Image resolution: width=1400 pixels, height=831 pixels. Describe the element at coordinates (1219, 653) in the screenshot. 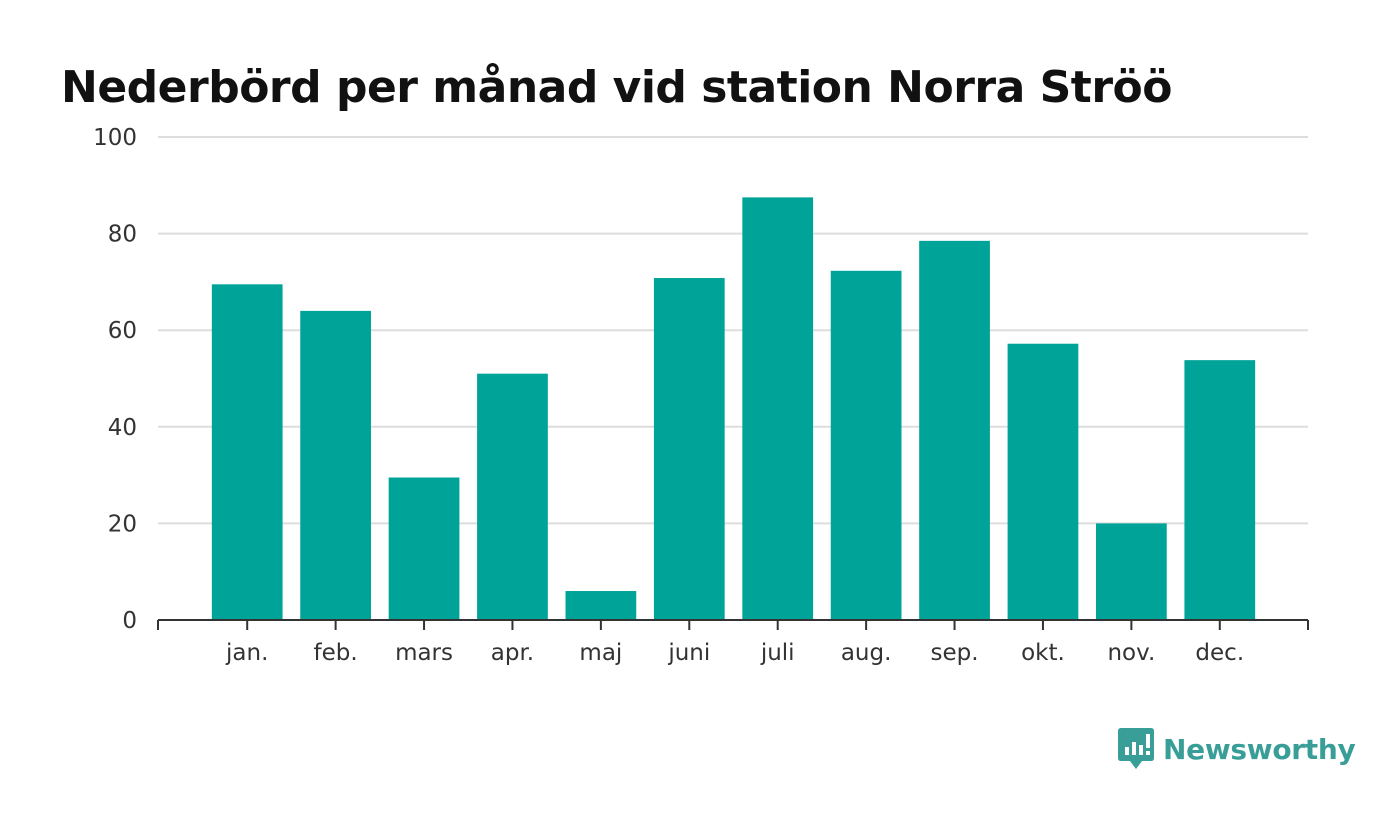

I see `x-tick-label: dec.` at that location.